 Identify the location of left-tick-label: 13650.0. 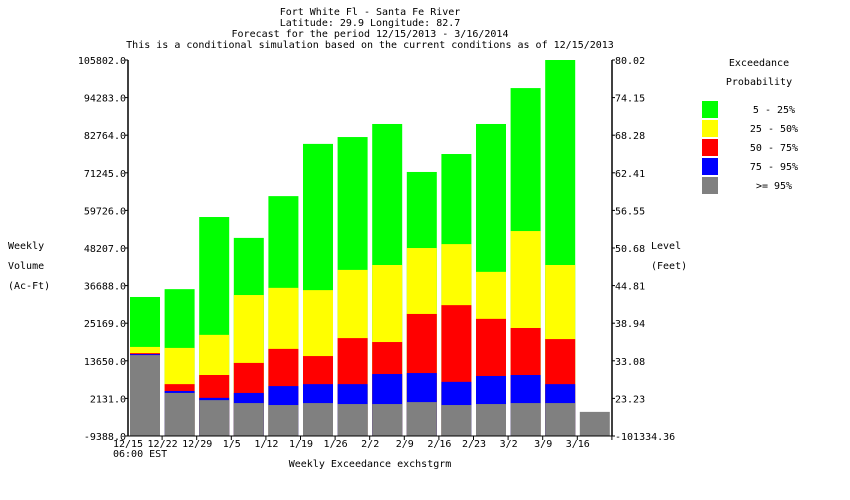
(105, 362).